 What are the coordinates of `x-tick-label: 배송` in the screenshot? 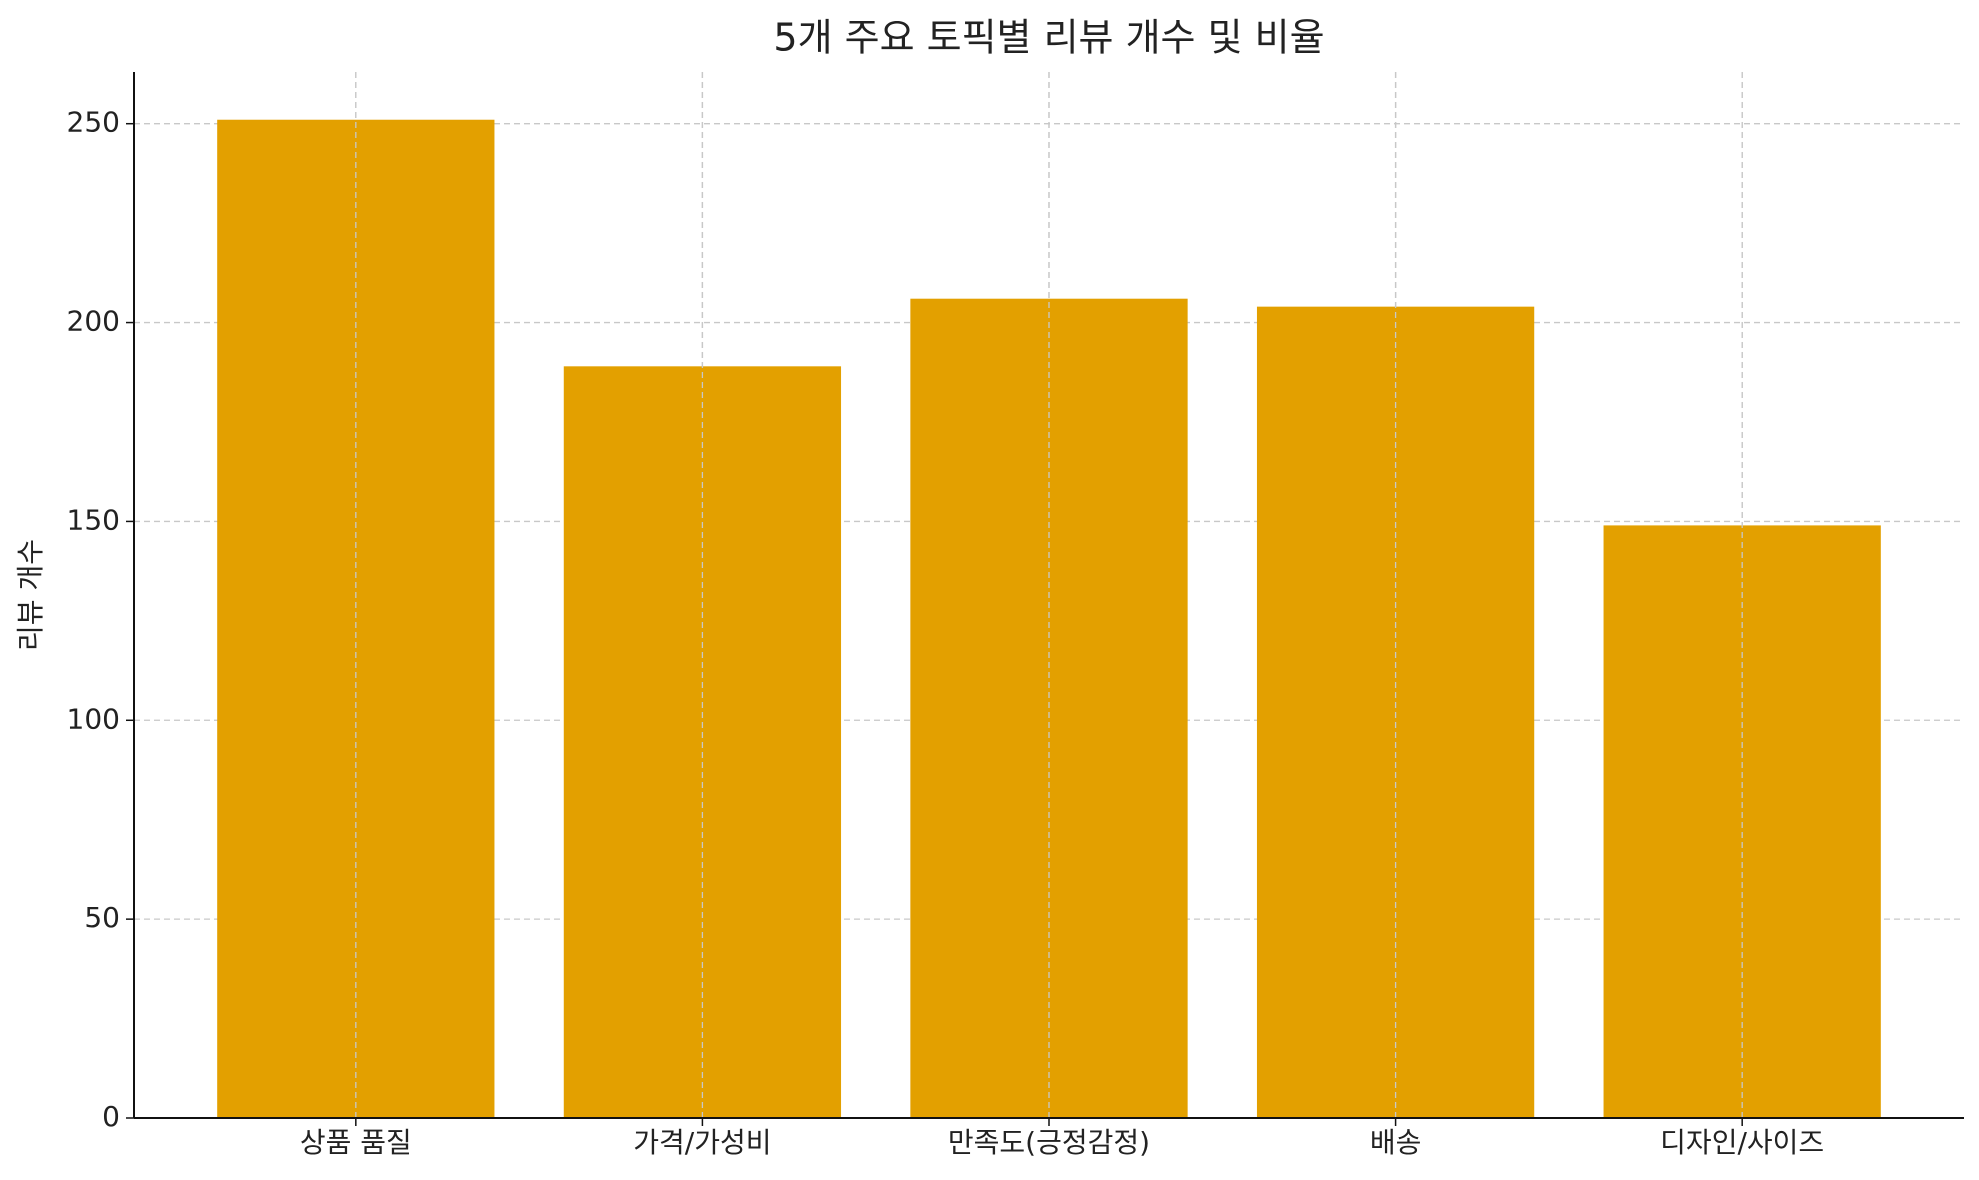 It's located at (1396, 1142).